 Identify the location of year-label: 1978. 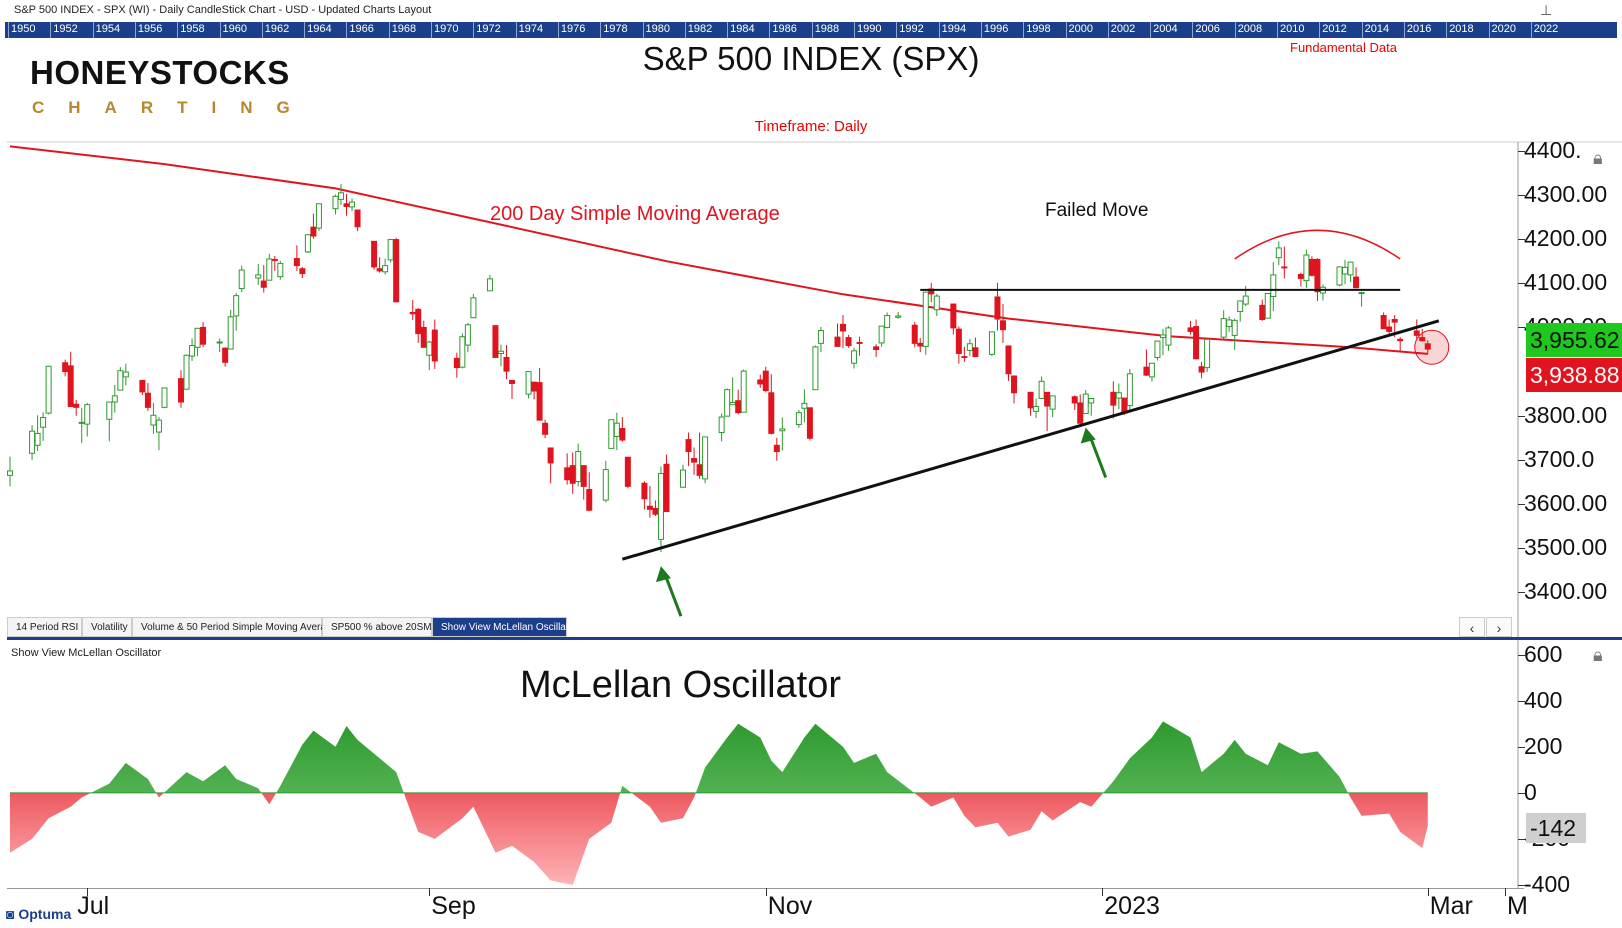
(615, 29).